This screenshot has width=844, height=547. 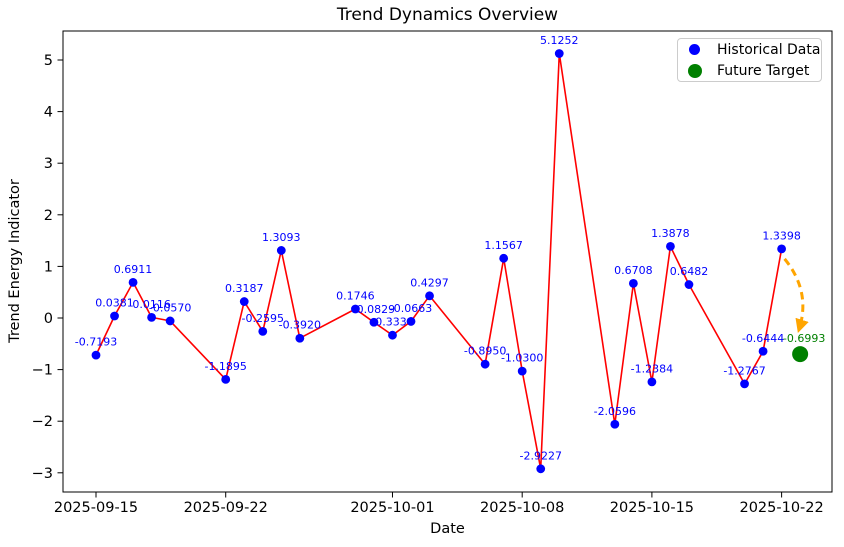 I want to click on y-axis-label: Trend Energy Indicator, so click(x=15, y=261).